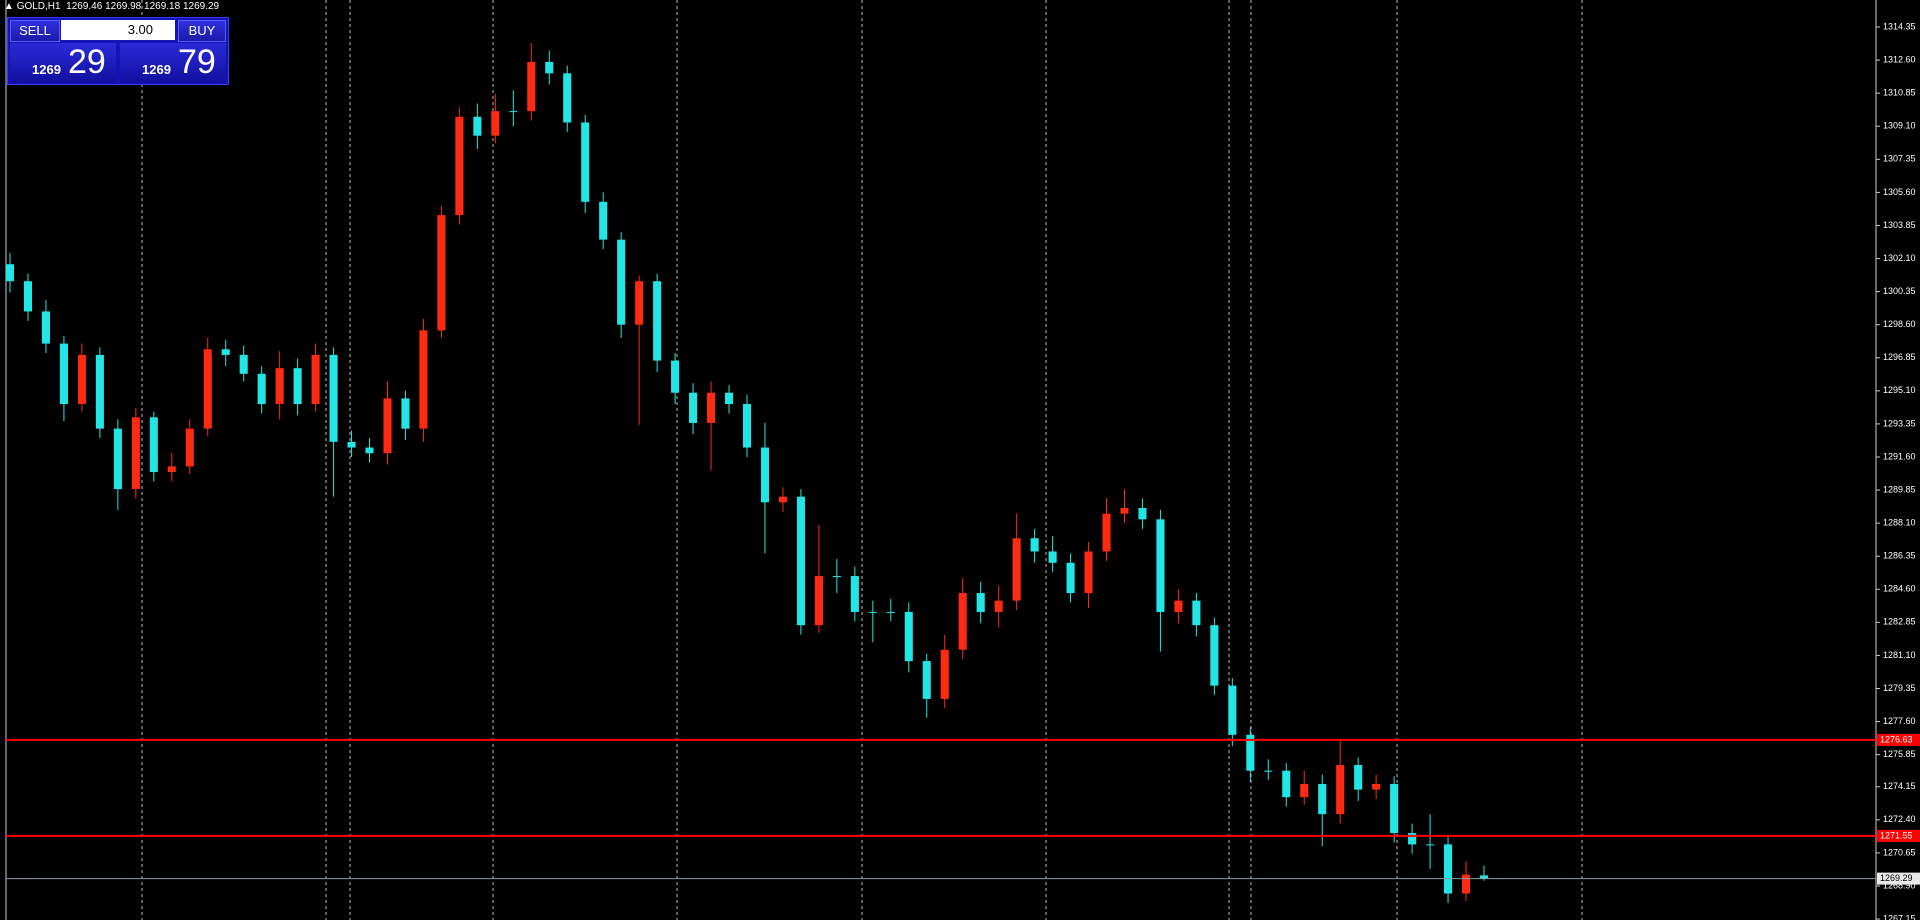 This screenshot has width=1920, height=920. What do you see at coordinates (1899, 589) in the screenshot?
I see `y-tick-label: 1284.60` at bounding box center [1899, 589].